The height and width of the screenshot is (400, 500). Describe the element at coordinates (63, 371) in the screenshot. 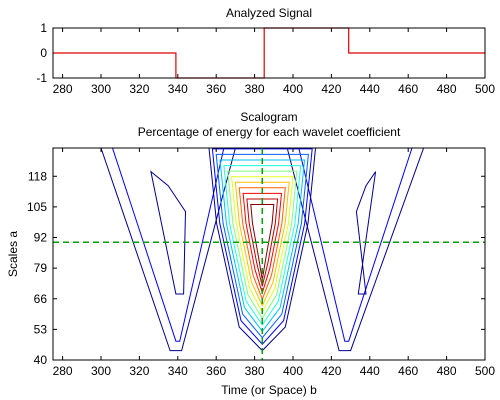

I see `scalogram-x-tick-label: 280` at that location.